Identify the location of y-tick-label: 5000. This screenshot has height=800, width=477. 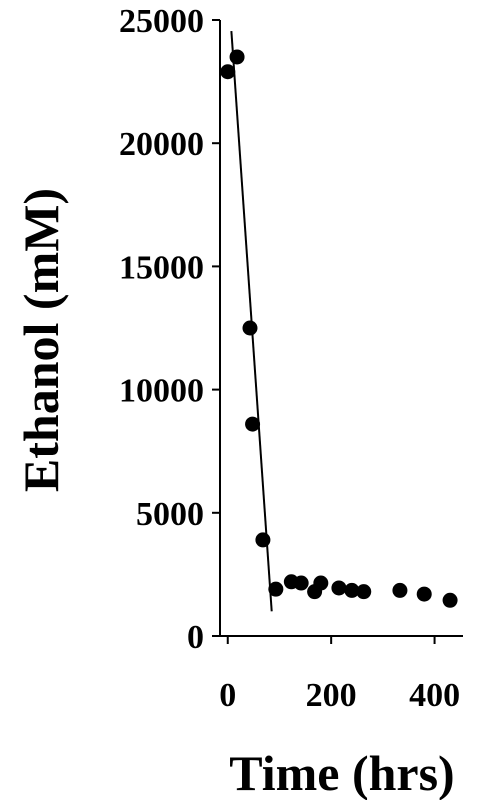
(170, 514).